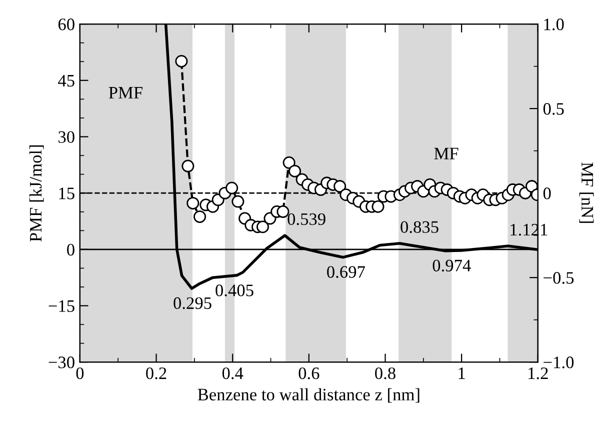  What do you see at coordinates (66, 24) in the screenshot?
I see `y-tick-label: 60` at bounding box center [66, 24].